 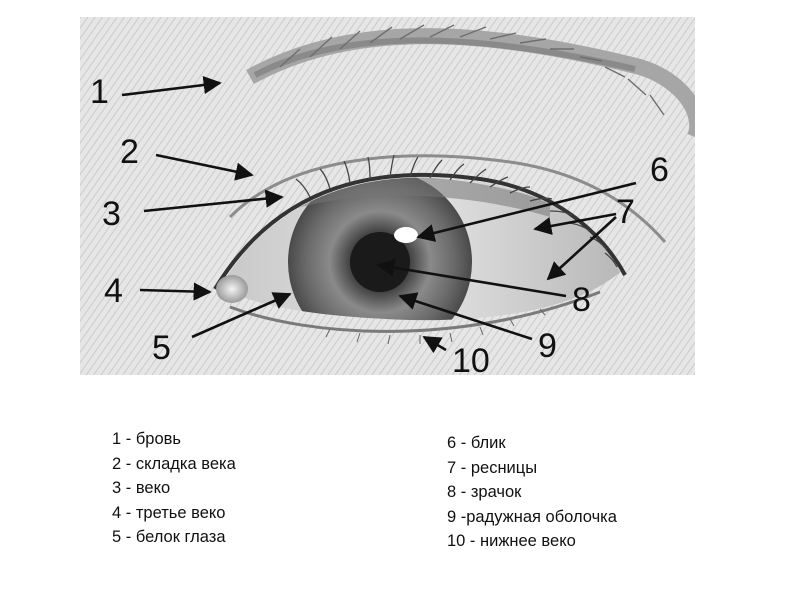 I want to click on callout-1: 1, so click(x=99, y=92).